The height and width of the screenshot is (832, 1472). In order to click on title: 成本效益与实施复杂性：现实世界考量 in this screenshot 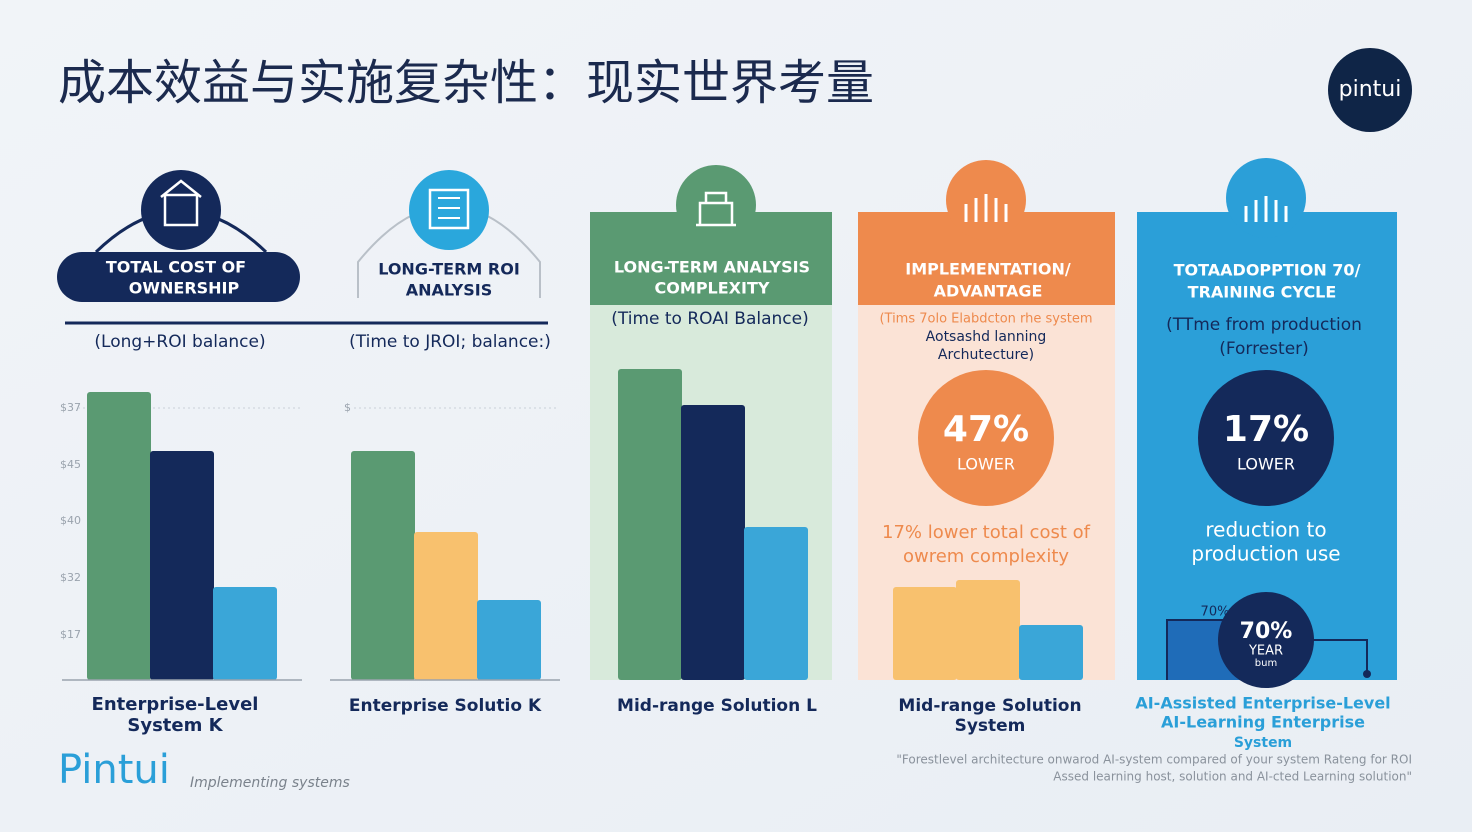, I will do `click(466, 83)`.